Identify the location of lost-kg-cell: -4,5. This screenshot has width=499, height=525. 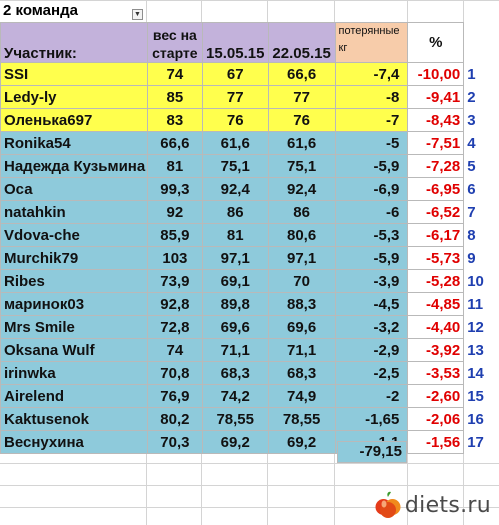
(371, 304).